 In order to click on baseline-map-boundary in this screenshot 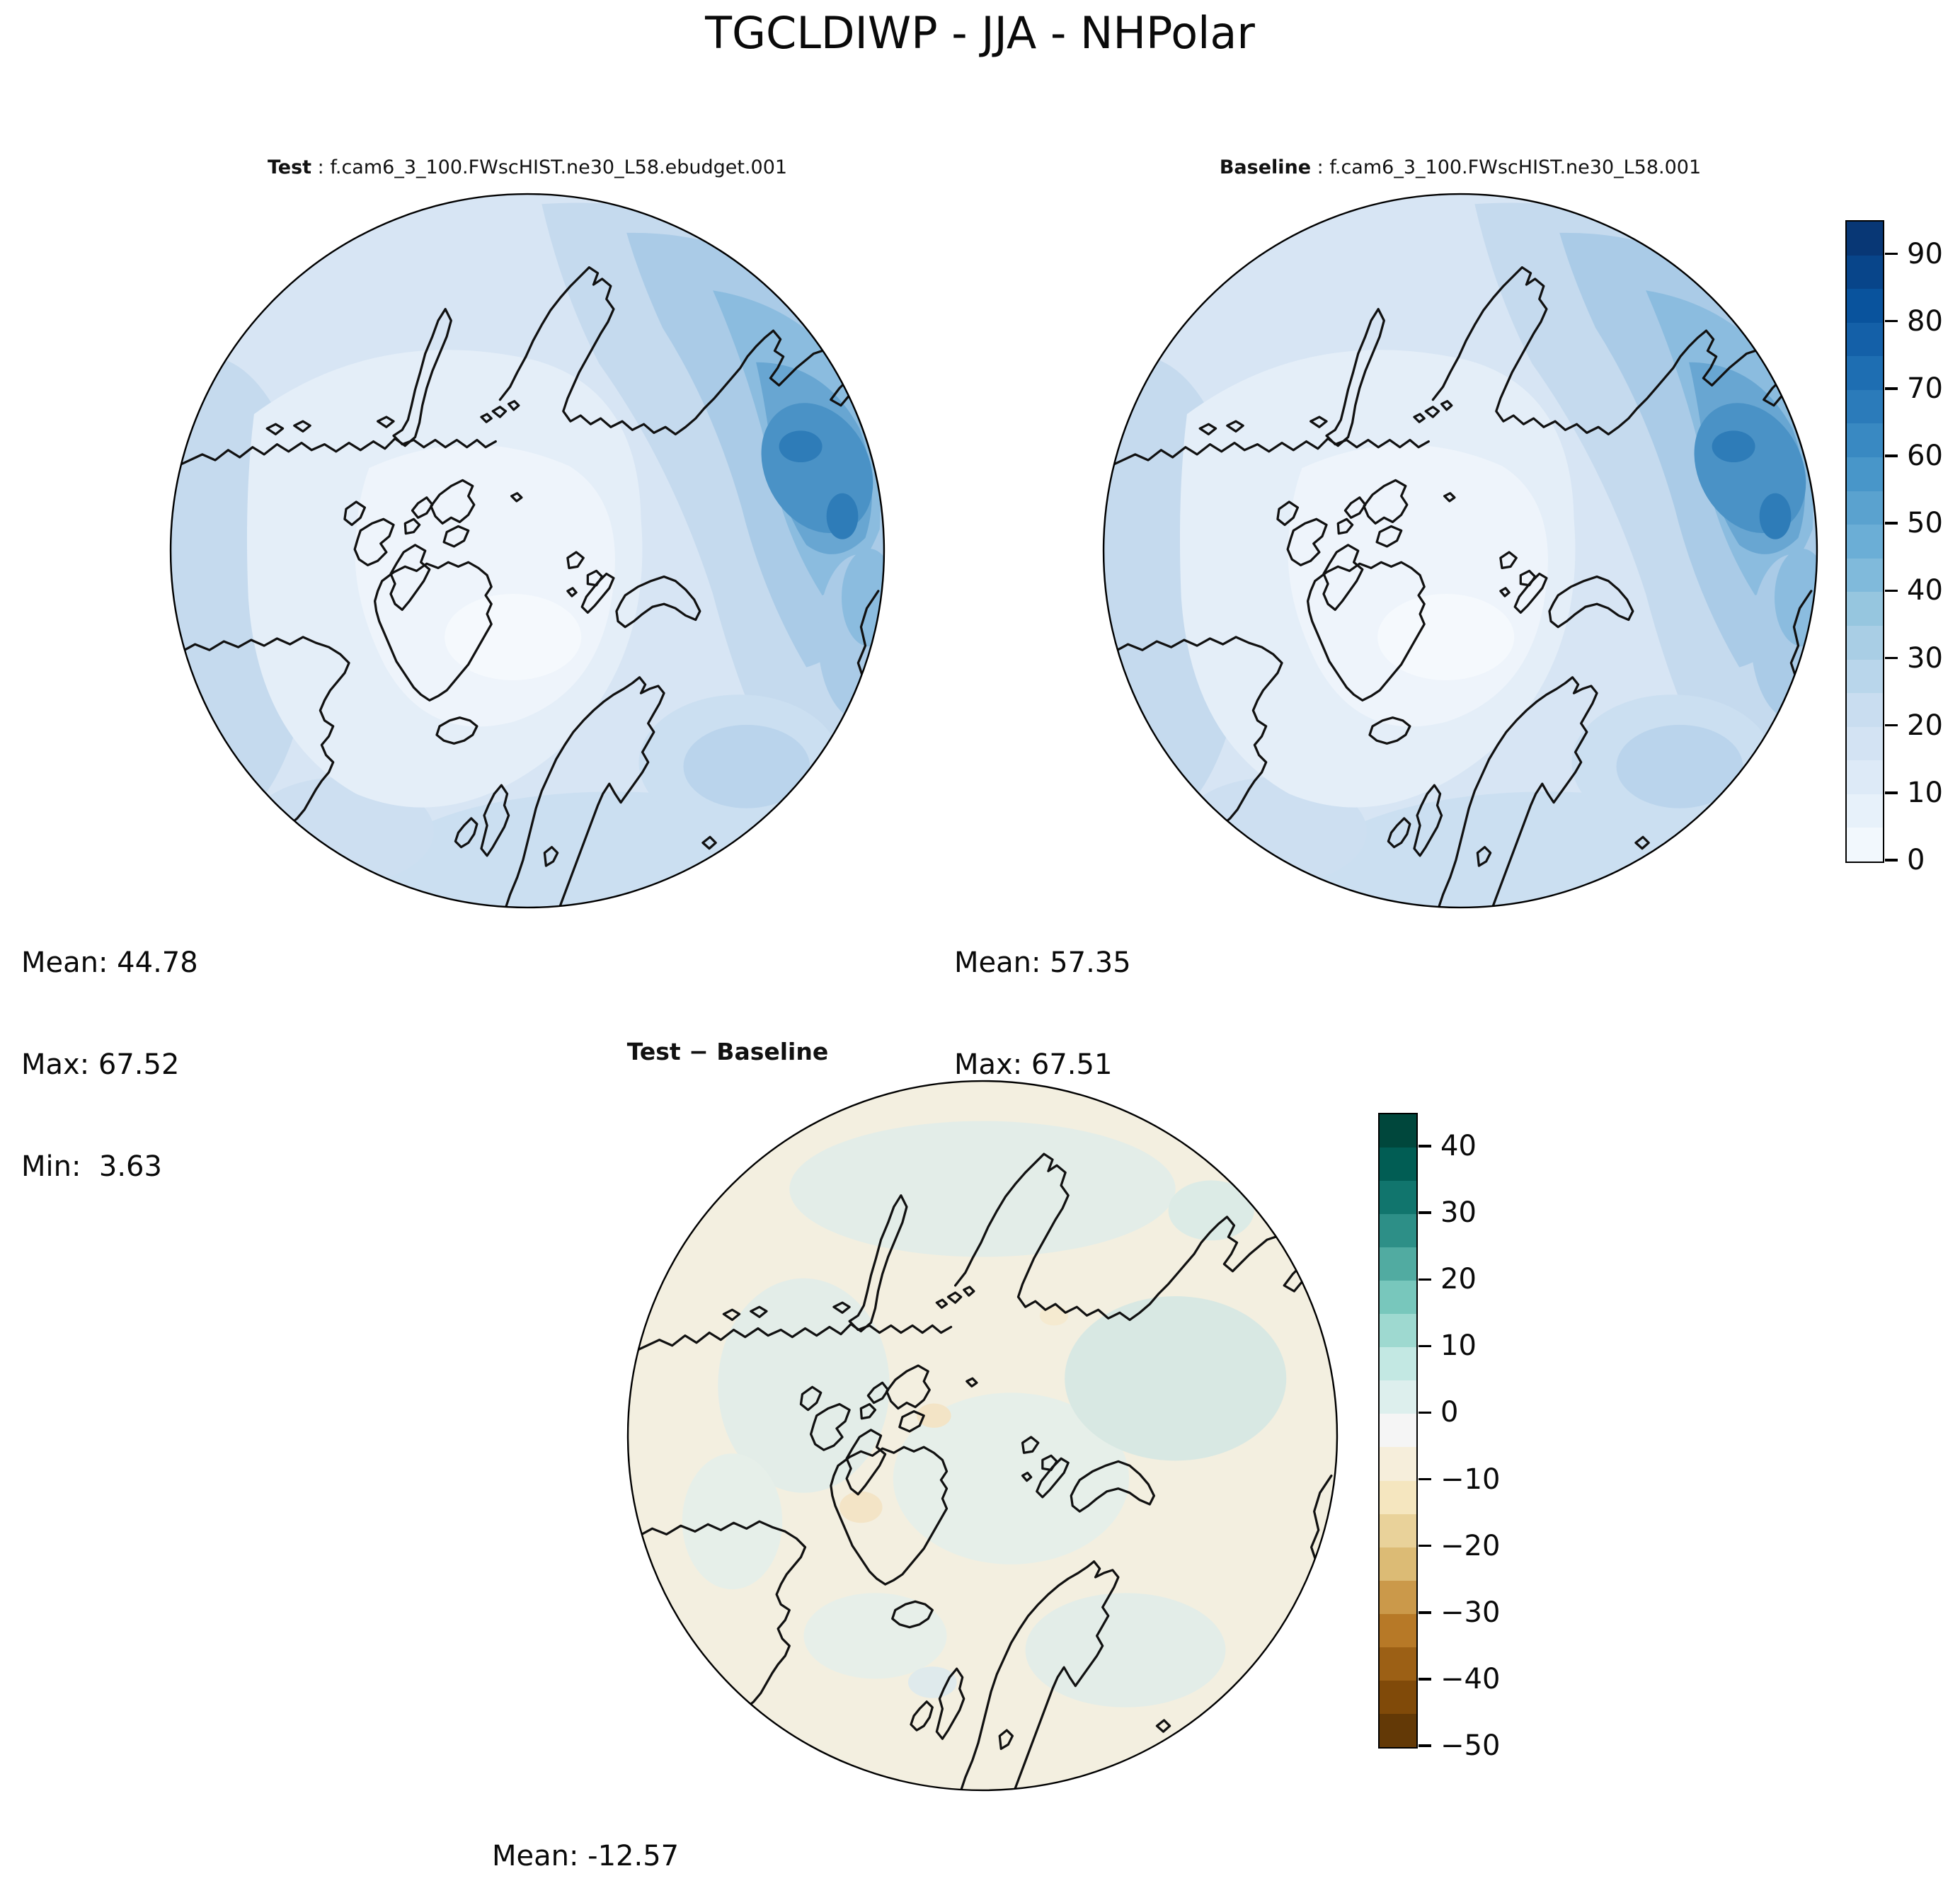, I will do `click(1460, 551)`.